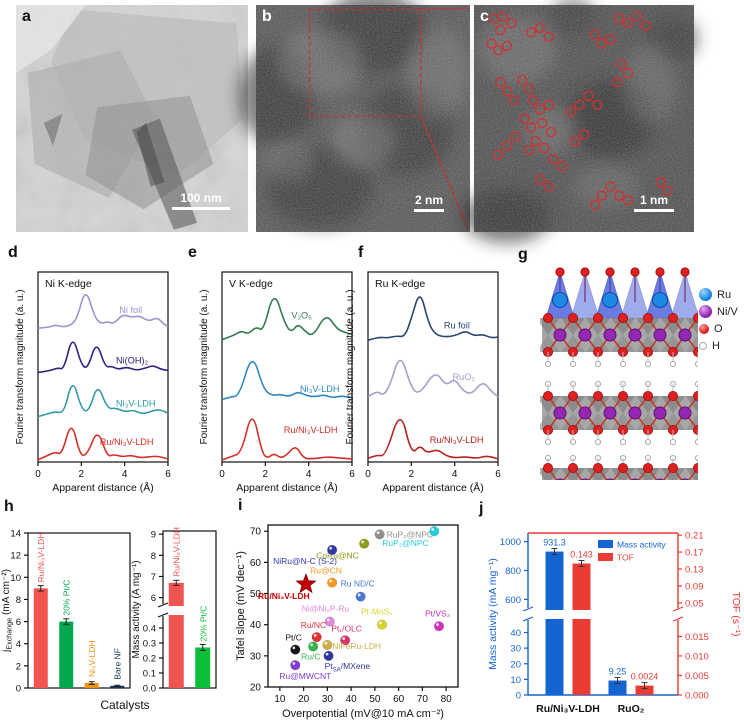 The image size is (744, 725). What do you see at coordinates (15, 556) in the screenshot?
I see `svg-text: 12` at bounding box center [15, 556].